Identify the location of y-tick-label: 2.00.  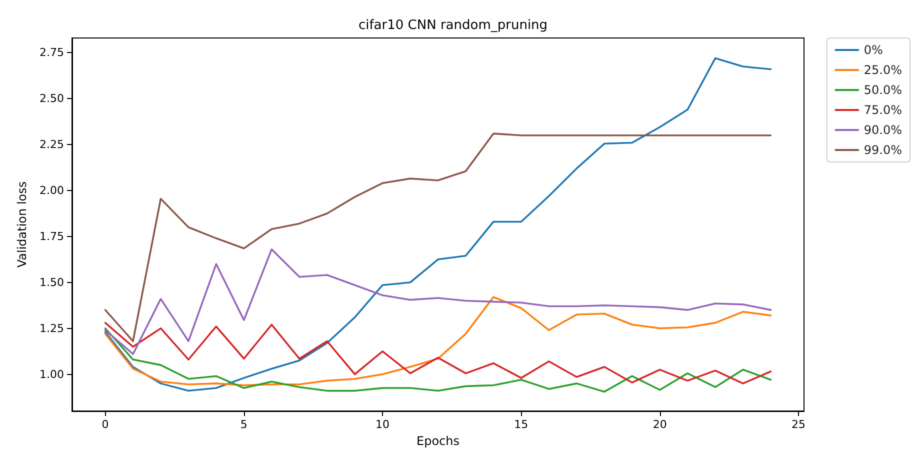
(52, 191).